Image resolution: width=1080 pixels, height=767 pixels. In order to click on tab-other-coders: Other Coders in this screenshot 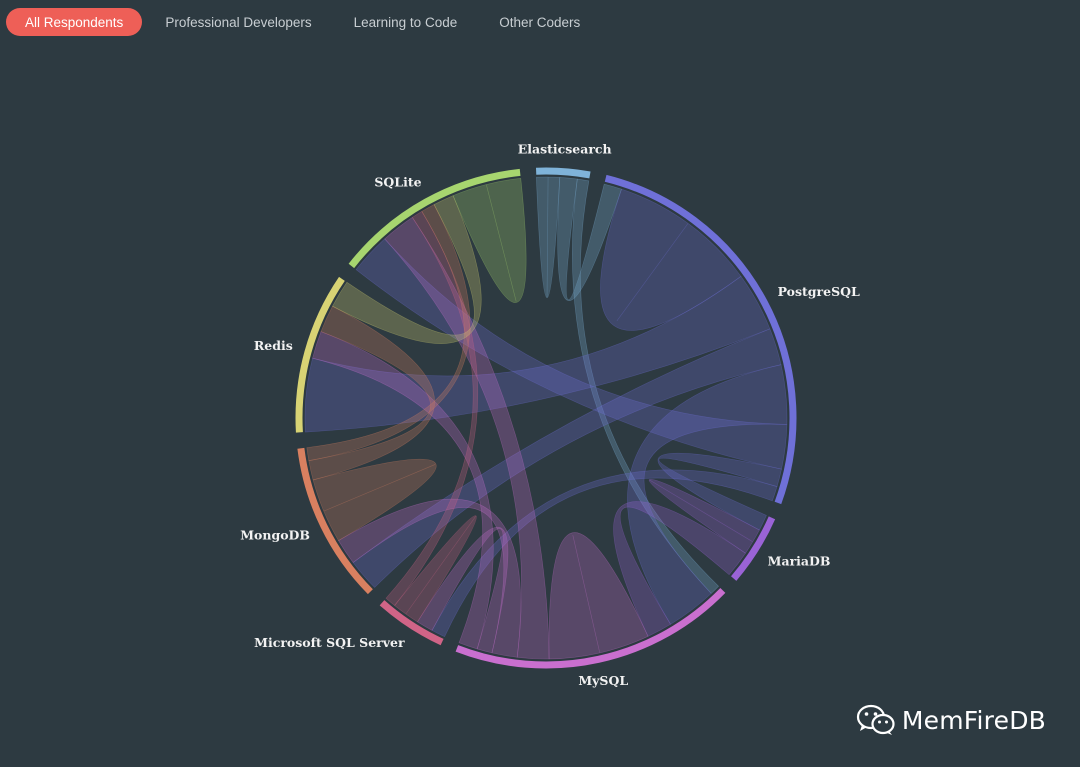, I will do `click(540, 22)`.